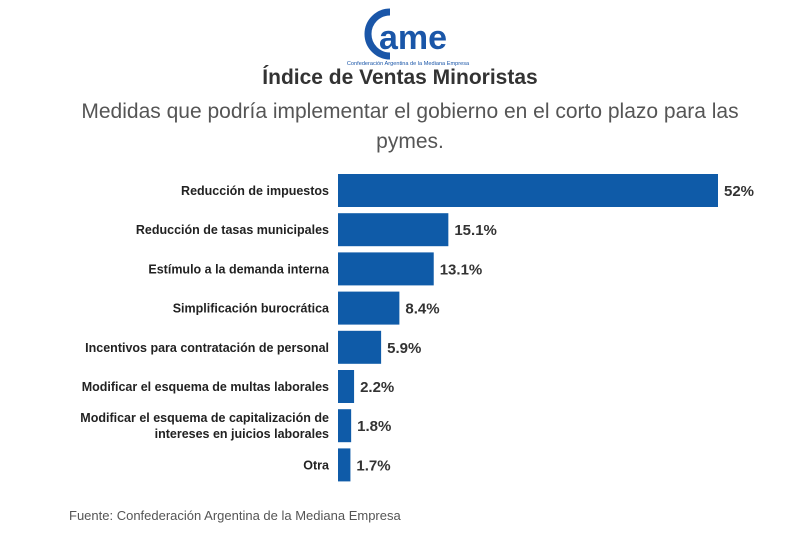  I want to click on bar-value-label: 1.8%, so click(374, 426).